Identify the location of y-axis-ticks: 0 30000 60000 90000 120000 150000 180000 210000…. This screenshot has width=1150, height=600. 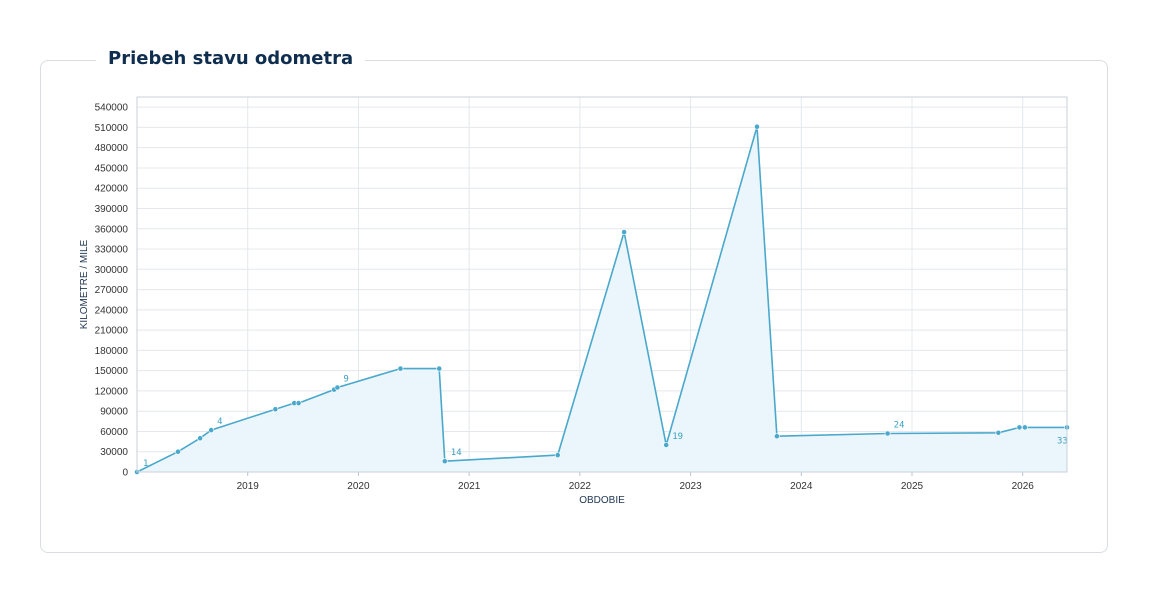
(112, 291).